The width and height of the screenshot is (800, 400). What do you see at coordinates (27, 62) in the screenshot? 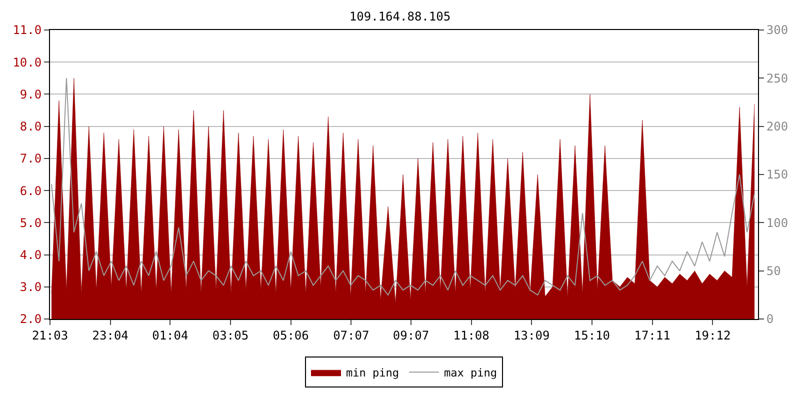
I see `y-tick-label: 10.0` at bounding box center [27, 62].